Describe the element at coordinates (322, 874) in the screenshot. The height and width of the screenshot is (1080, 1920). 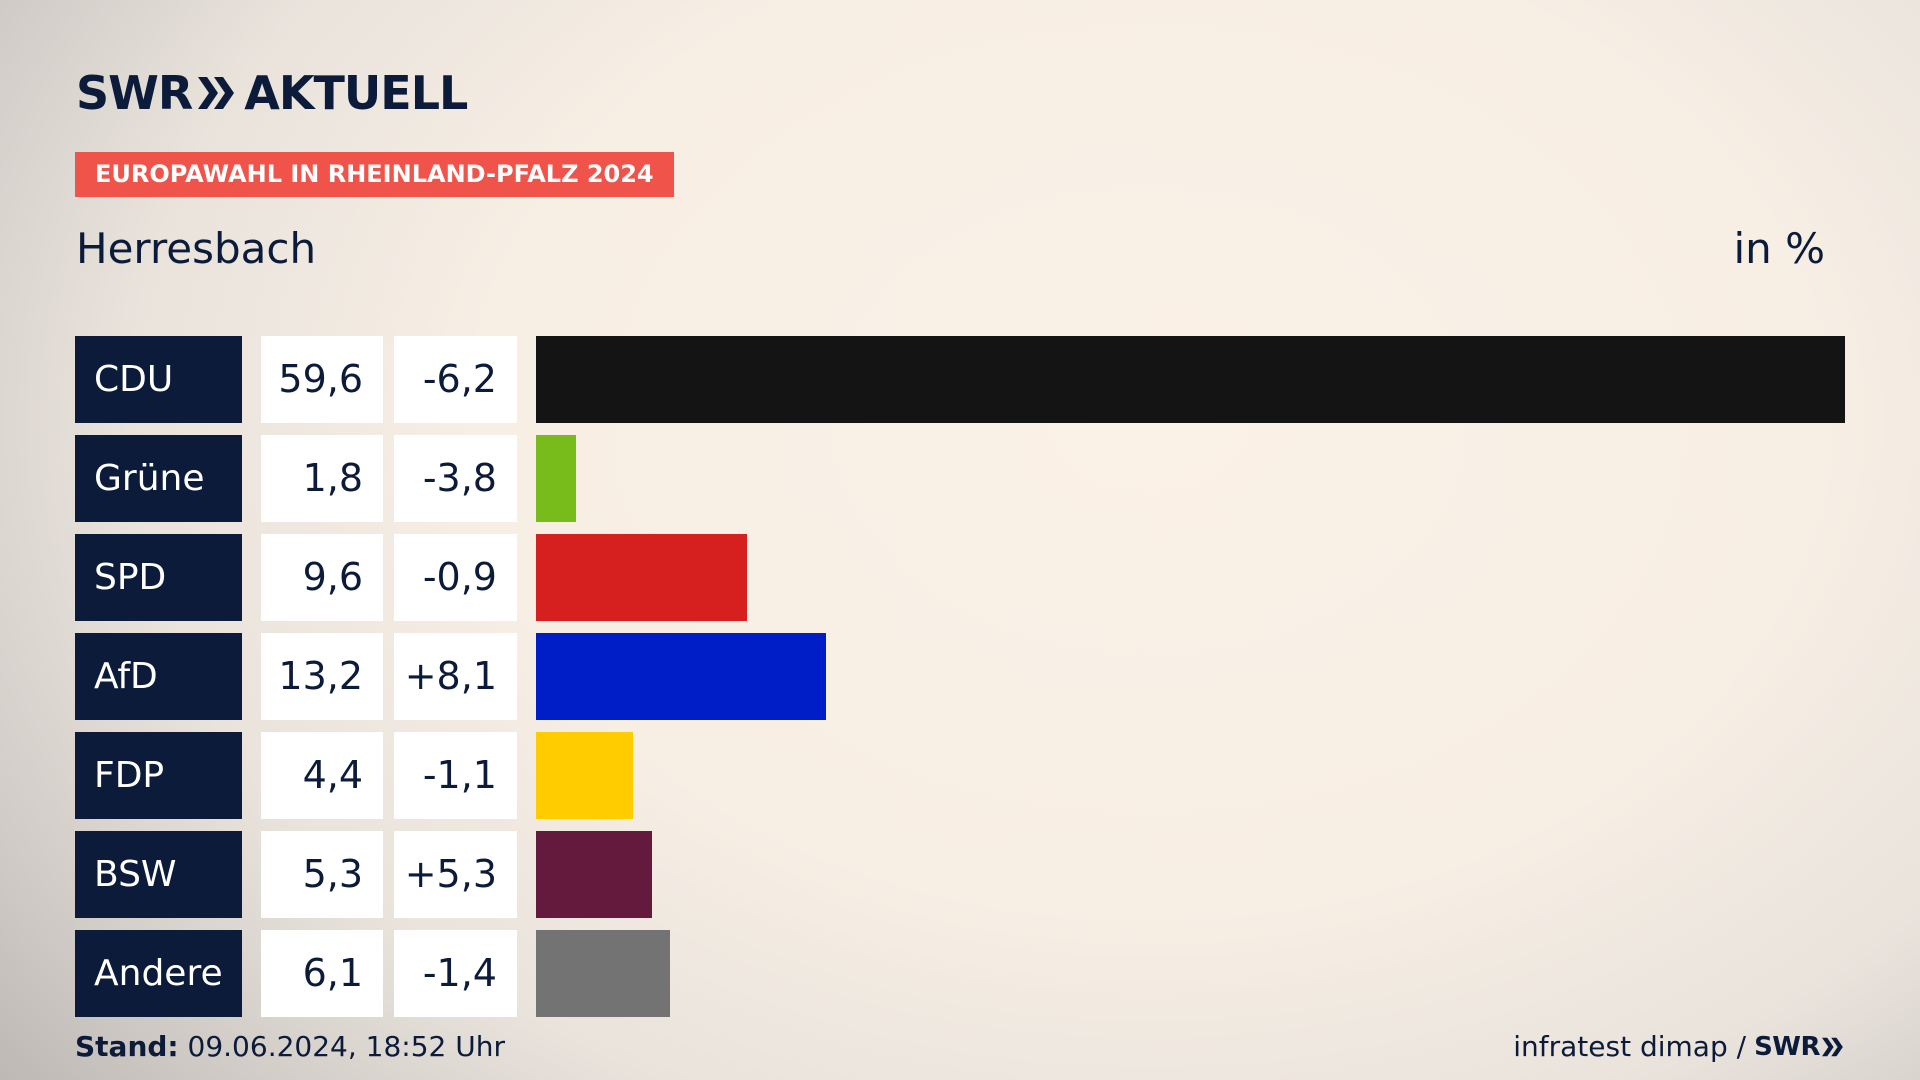
I see `vote-share-value: 5,3` at that location.